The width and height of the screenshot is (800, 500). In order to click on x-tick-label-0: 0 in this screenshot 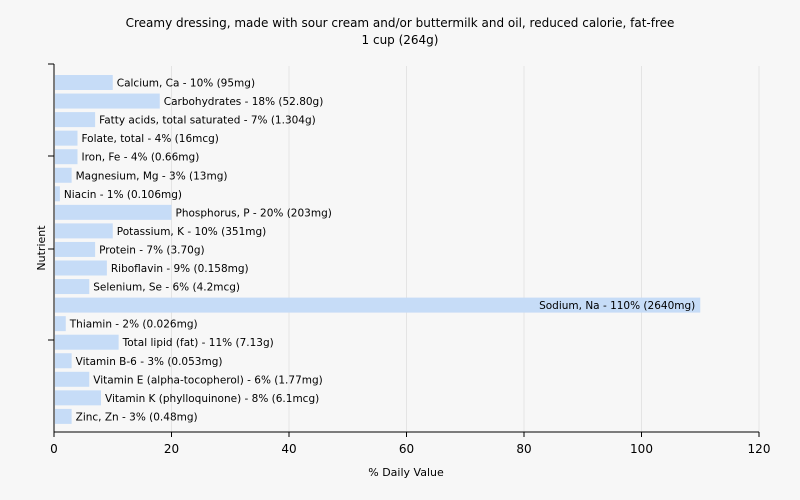, I will do `click(54, 449)`.